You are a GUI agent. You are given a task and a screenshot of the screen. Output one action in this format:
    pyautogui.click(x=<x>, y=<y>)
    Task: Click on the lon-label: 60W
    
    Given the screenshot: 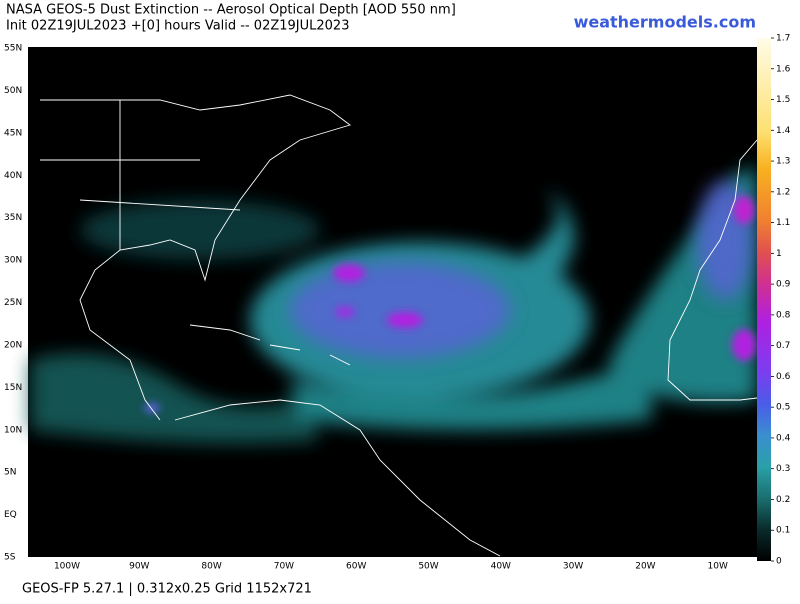 What is the action you would take?
    pyautogui.click(x=356, y=567)
    